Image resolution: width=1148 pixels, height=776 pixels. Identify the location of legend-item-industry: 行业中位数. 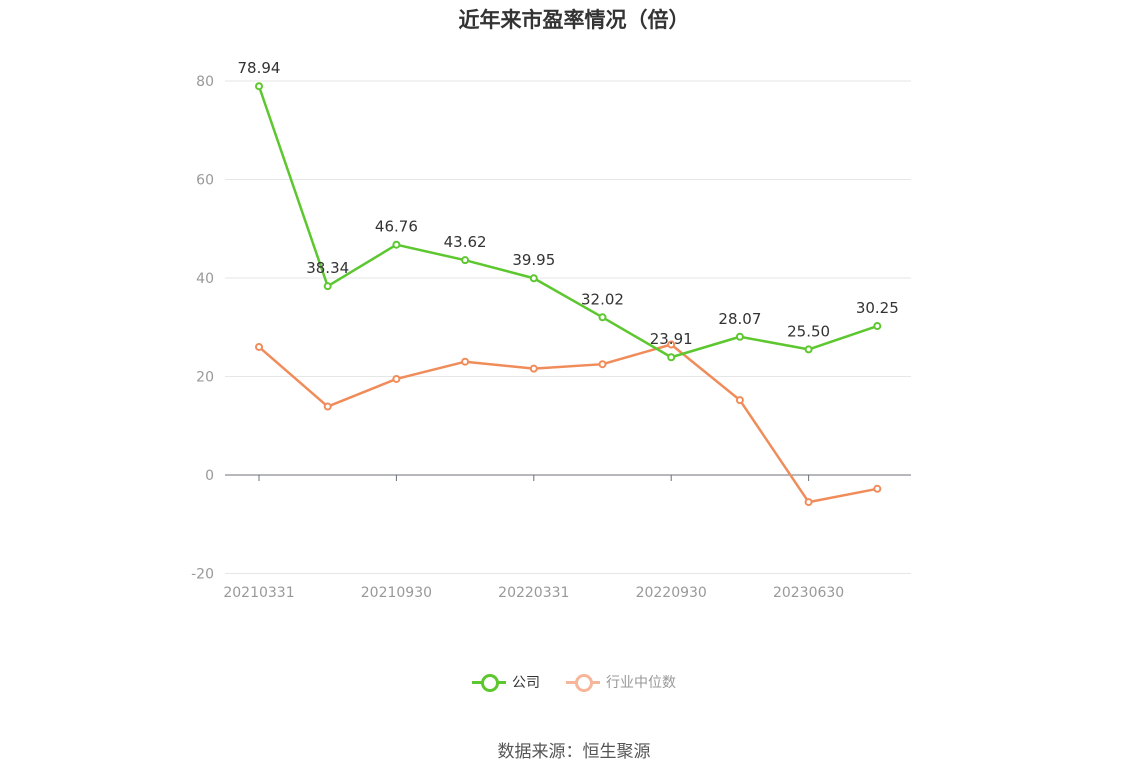
(621, 682).